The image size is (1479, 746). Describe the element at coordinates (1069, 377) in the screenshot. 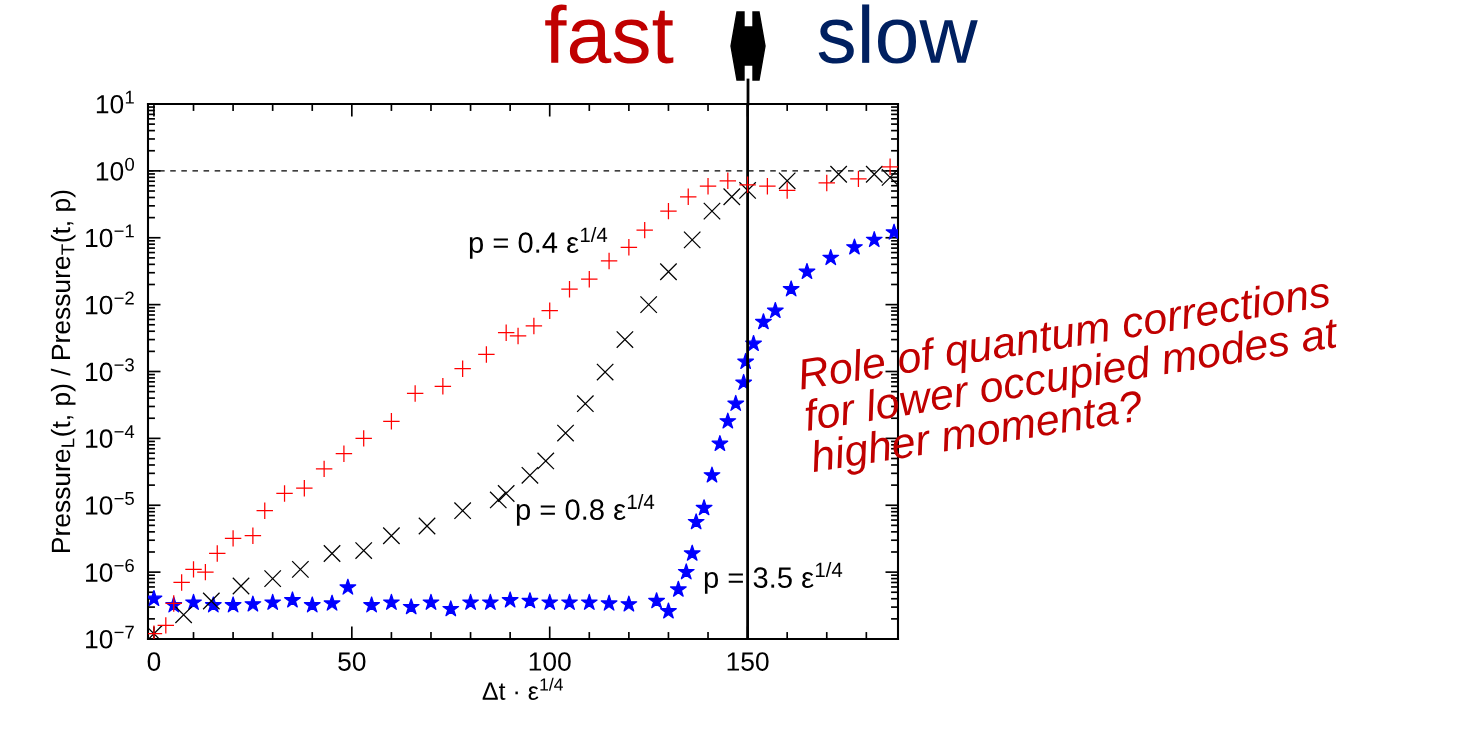

I see `annotation: Role of quantum corrections for lower occupied modes at higher momenta?` at that location.